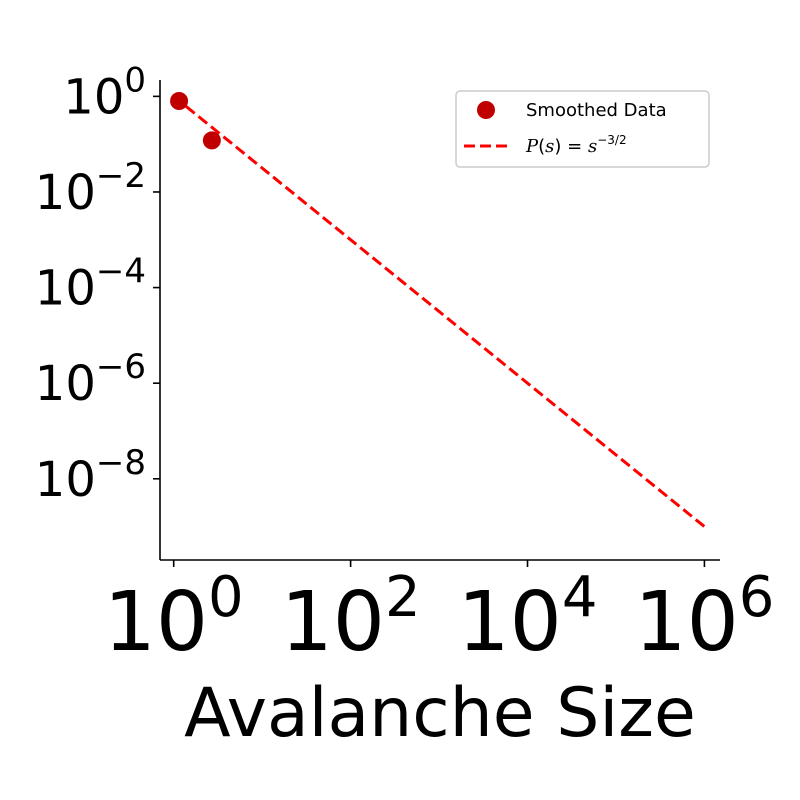 Image resolution: width=800 pixels, height=800 pixels. What do you see at coordinates (104, 92) in the screenshot?
I see `y-tick-label: 10⁰` at bounding box center [104, 92].